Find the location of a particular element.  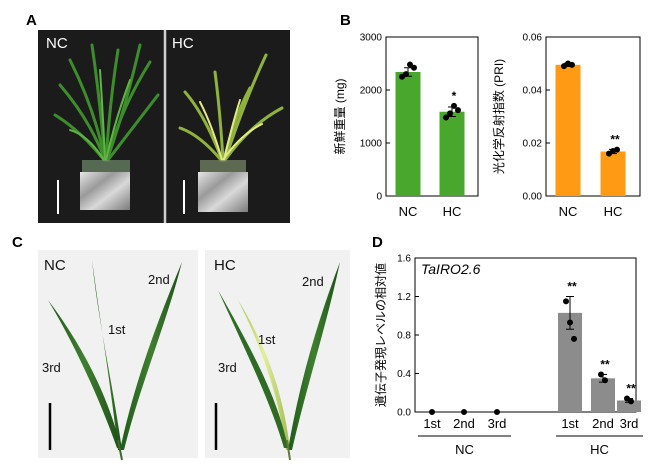

y-tick-label: 0.06 is located at coordinates (533, 38).